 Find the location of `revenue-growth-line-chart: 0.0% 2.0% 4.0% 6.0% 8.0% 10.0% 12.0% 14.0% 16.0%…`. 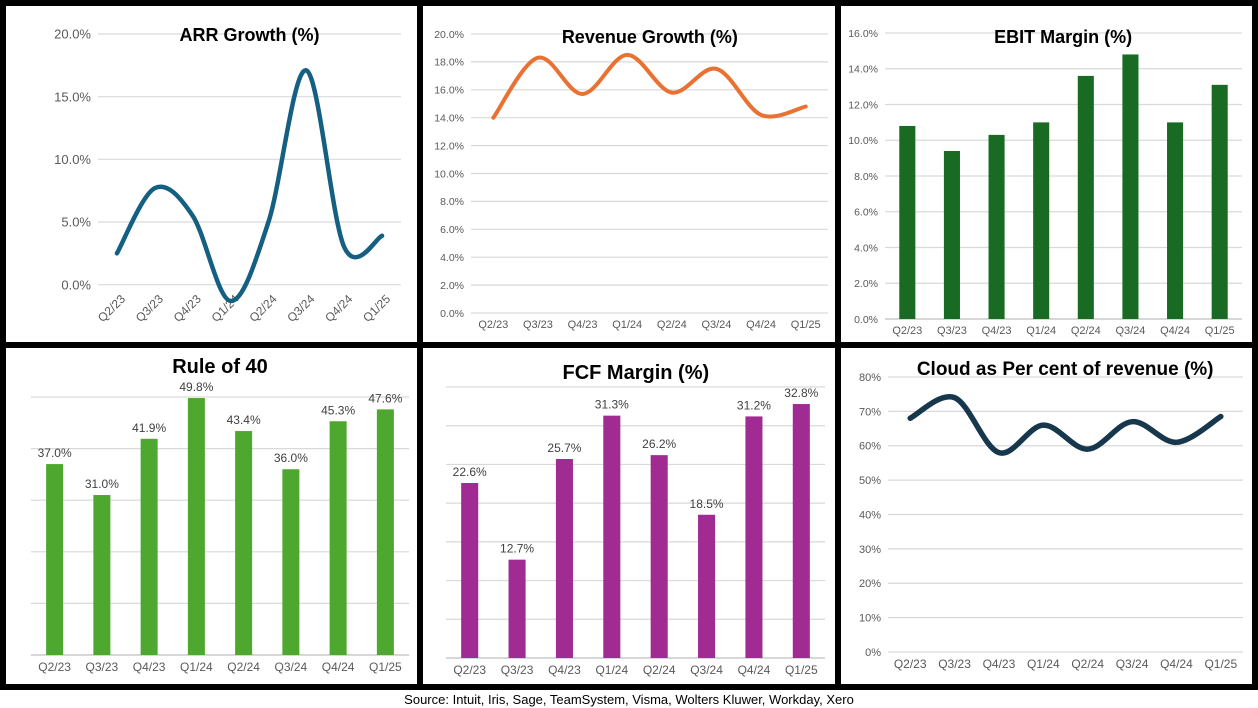

revenue-growth-line-chart: 0.0% 2.0% 4.0% 6.0% 8.0% 10.0% 12.0% 14.0% 16.0%… is located at coordinates (632, 180).